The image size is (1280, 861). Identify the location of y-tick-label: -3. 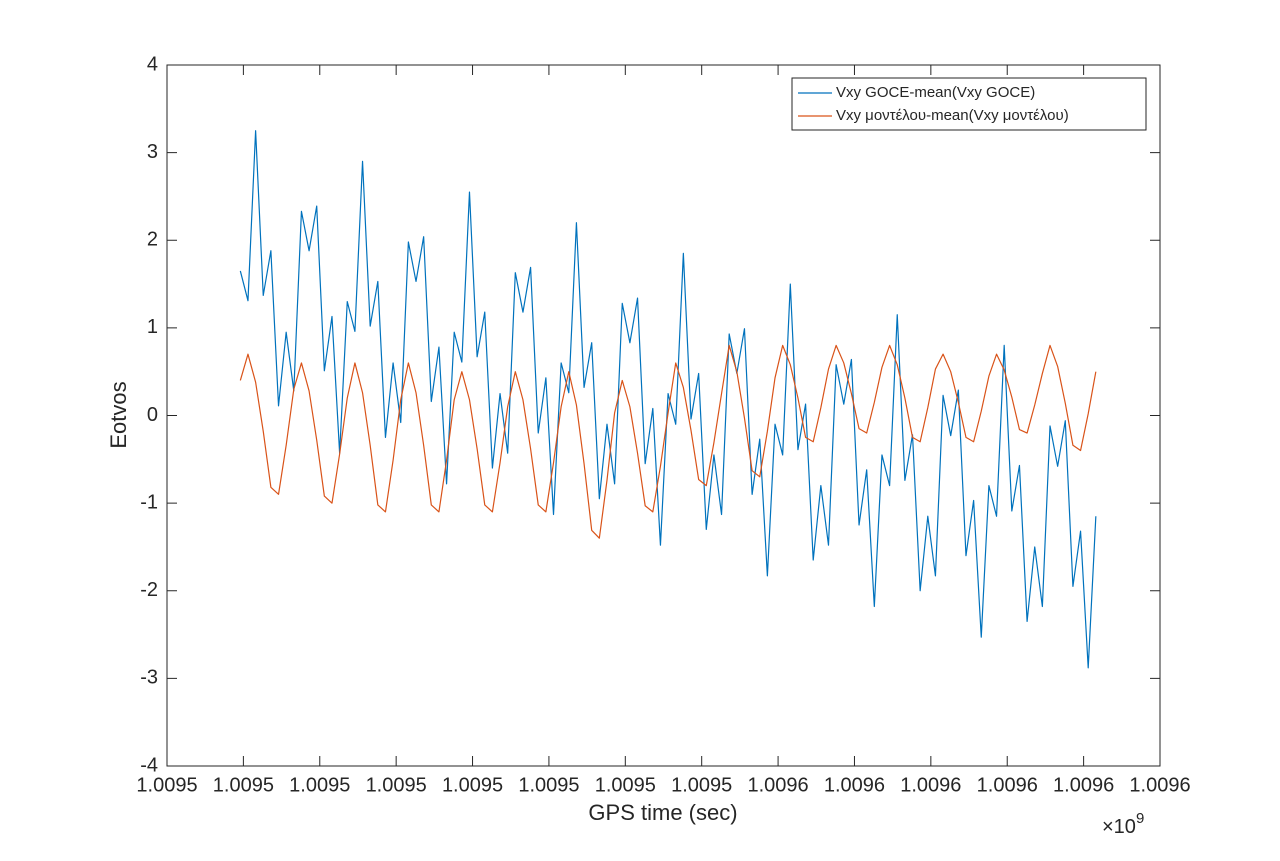
(149, 678).